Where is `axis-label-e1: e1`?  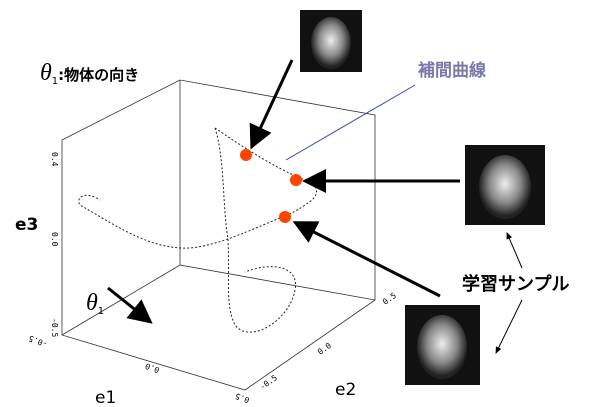
axis-label-e1: e1 is located at coordinates (105, 397).